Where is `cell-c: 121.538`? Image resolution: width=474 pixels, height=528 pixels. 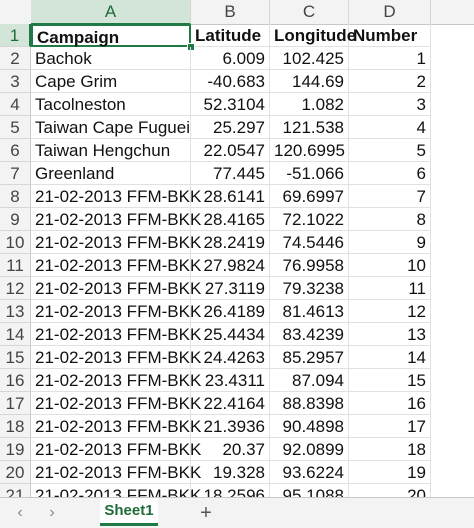
cell-c: 121.538 is located at coordinates (309, 127).